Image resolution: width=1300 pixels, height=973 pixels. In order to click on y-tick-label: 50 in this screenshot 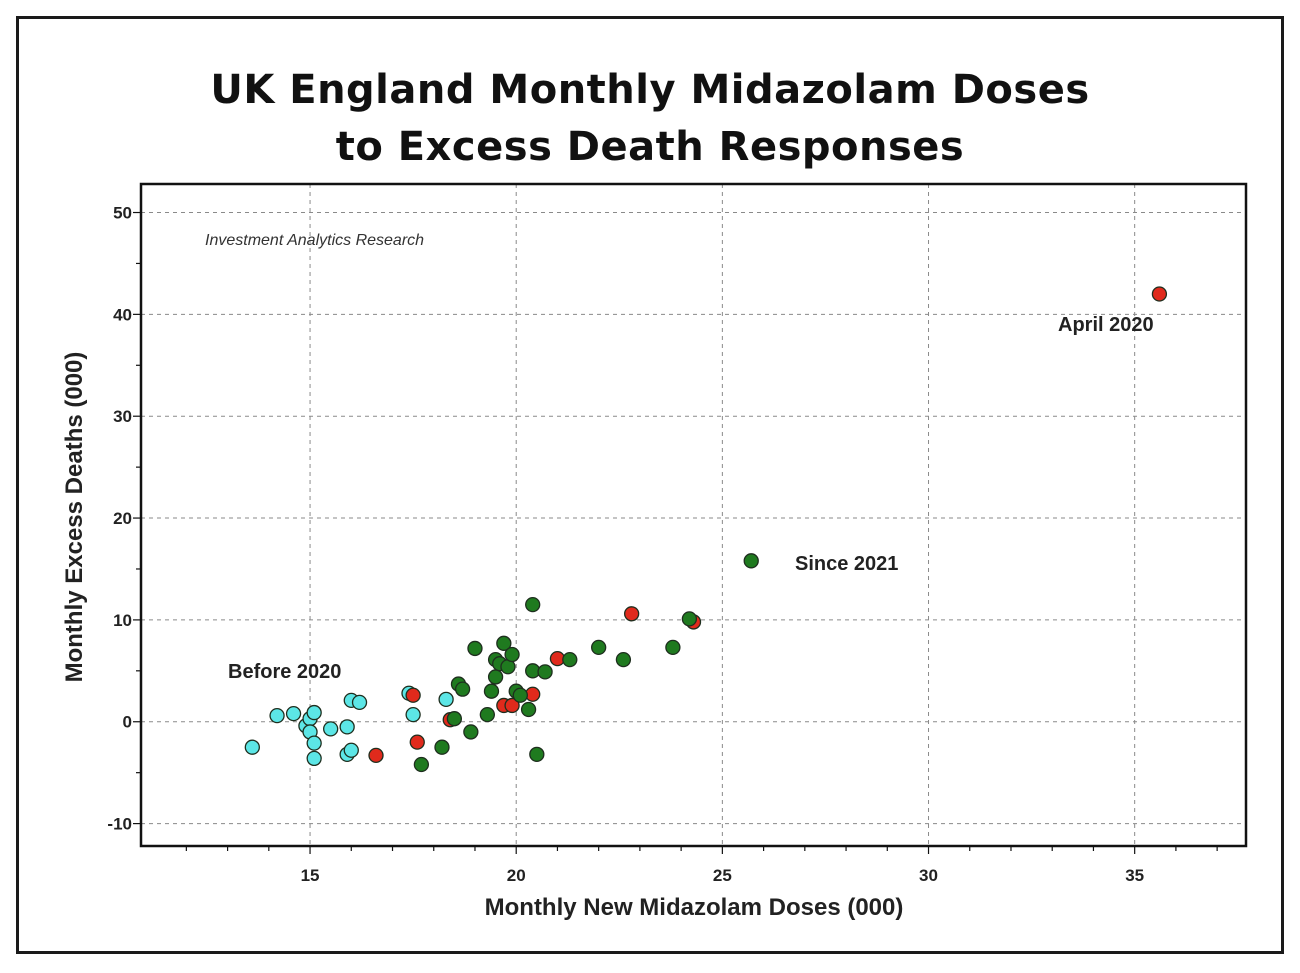, I will do `click(122, 213)`.